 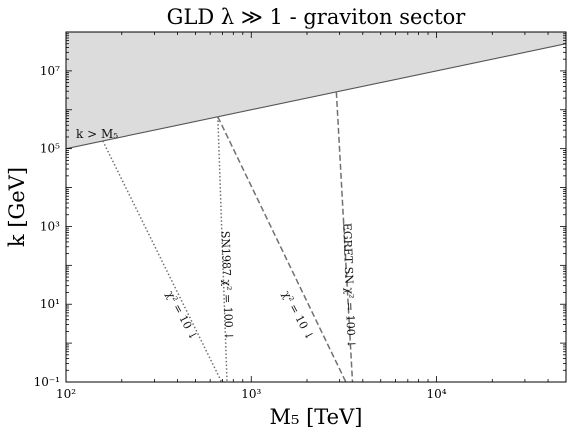 I want to click on y-tick-label-2: 10³, so click(x=50, y=226).